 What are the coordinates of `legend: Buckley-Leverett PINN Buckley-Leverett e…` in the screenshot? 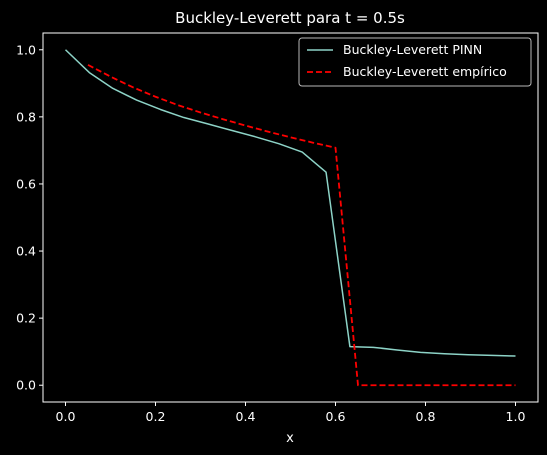 It's located at (415, 62).